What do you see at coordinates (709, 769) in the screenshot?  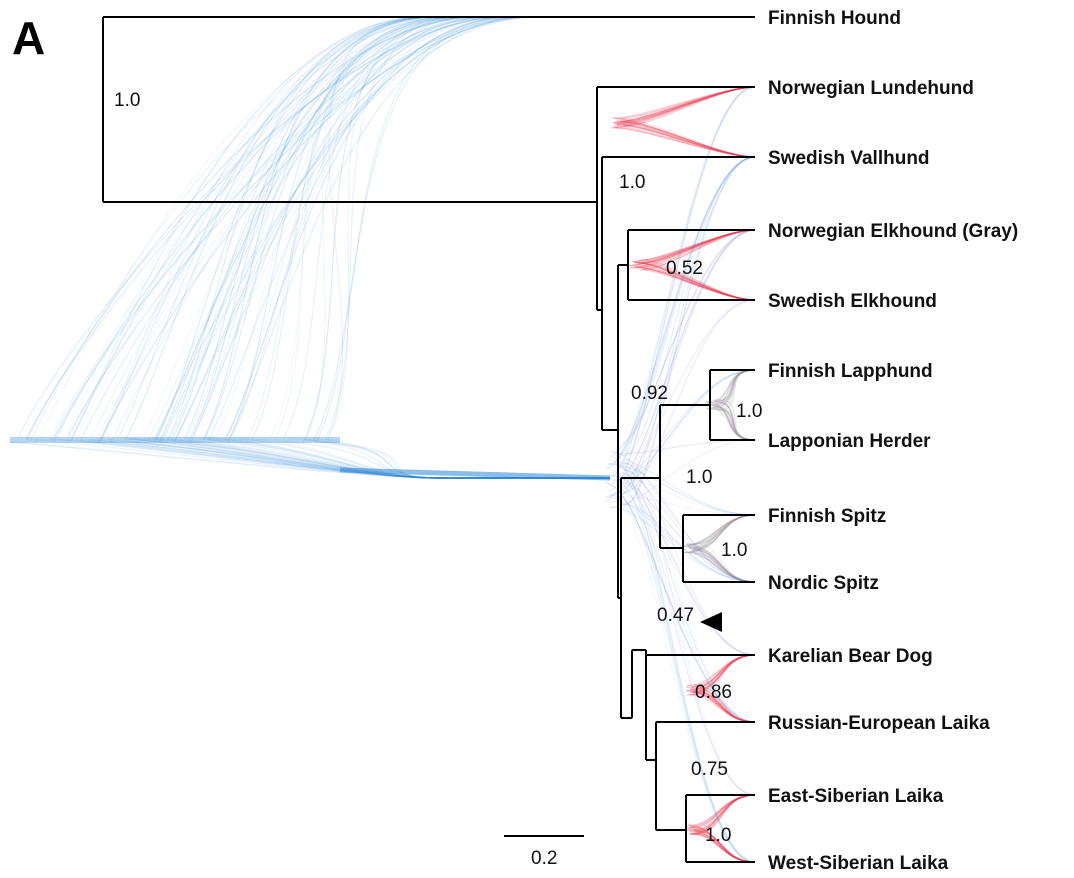 I see `support-value: 0.75` at bounding box center [709, 769].